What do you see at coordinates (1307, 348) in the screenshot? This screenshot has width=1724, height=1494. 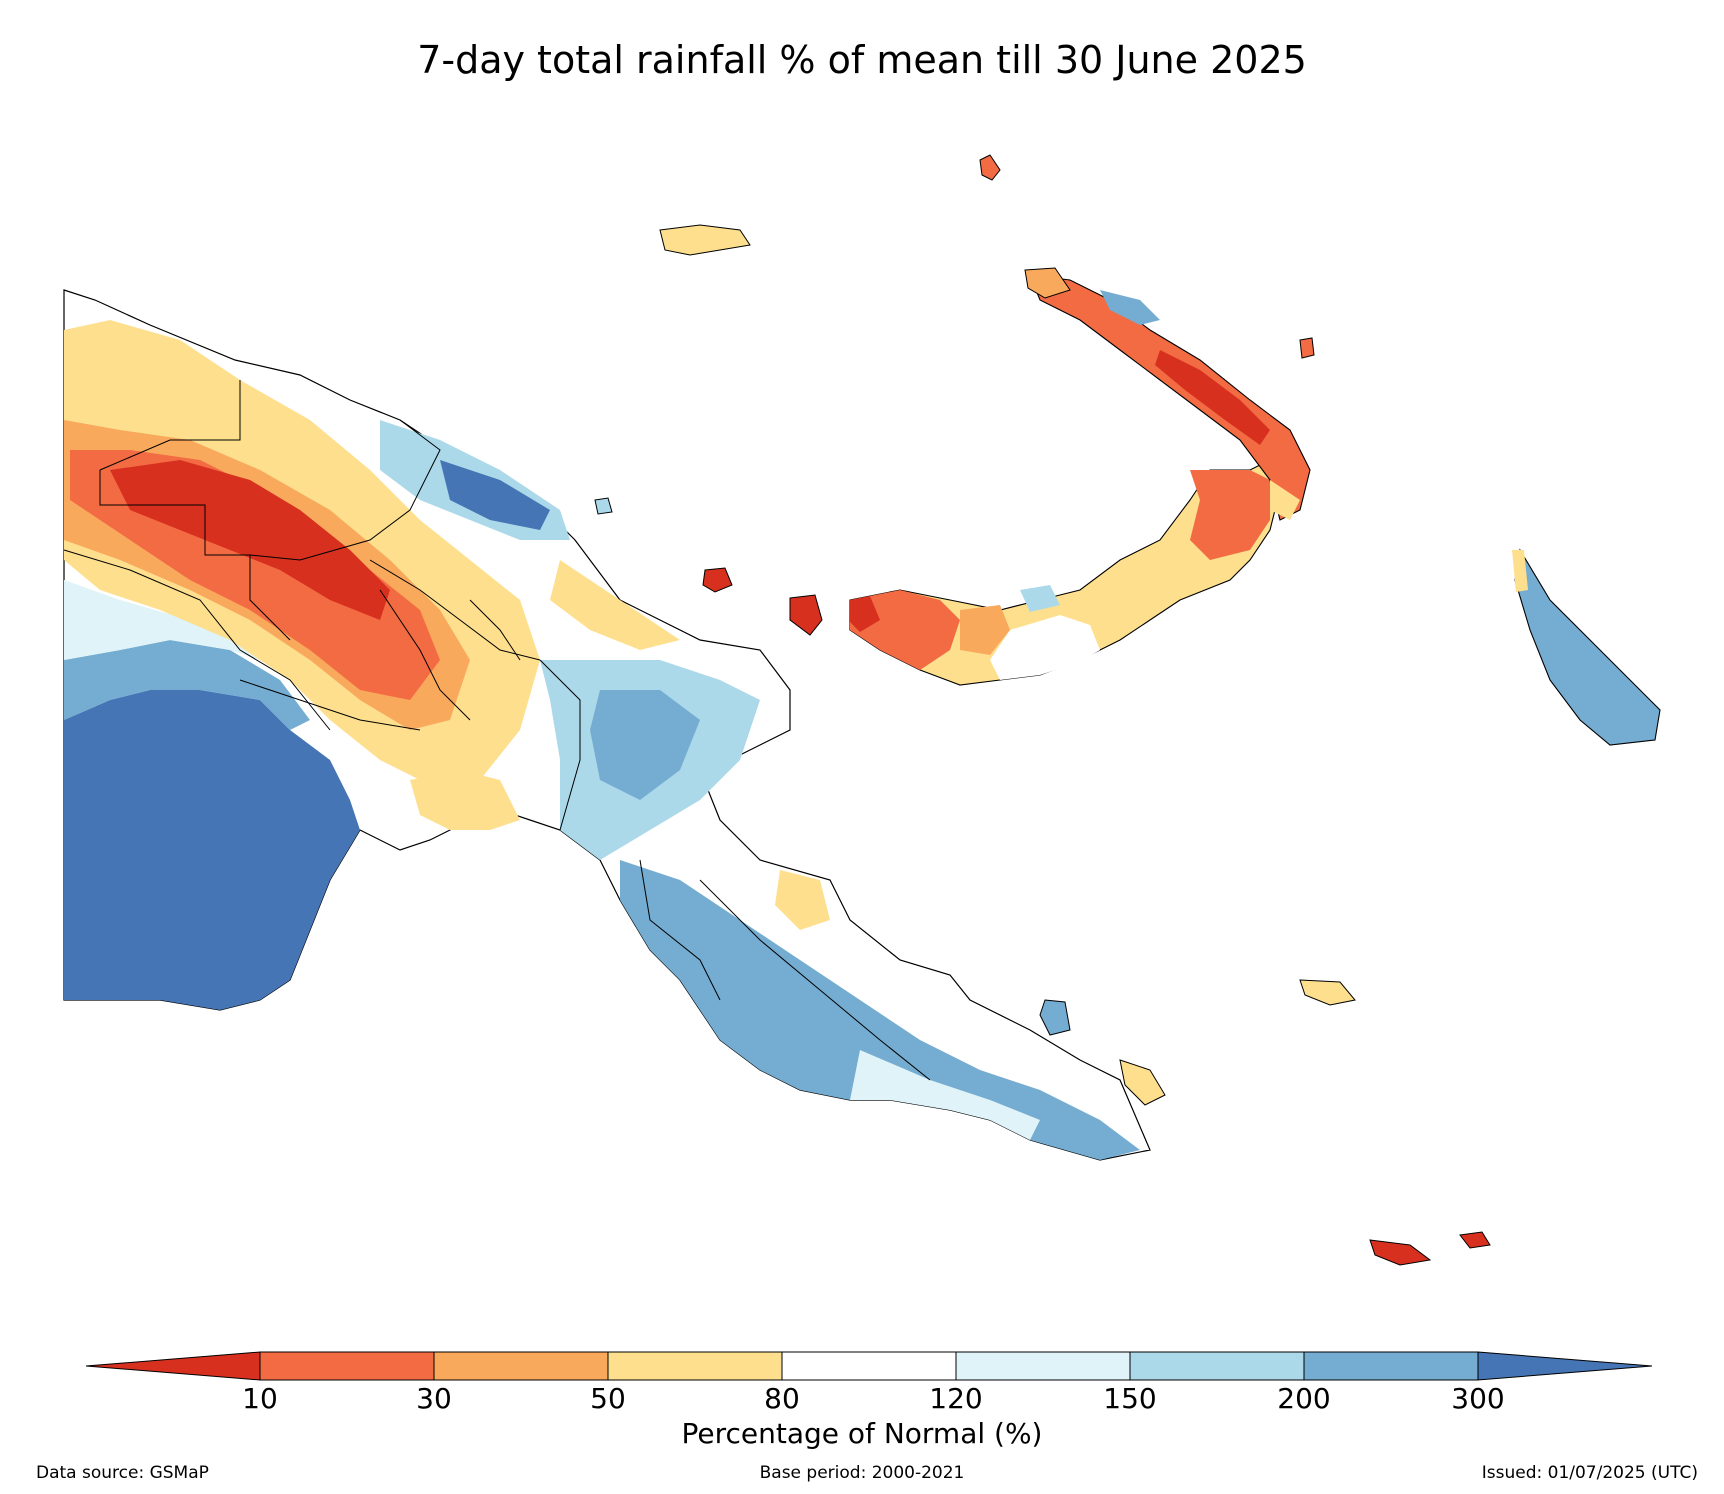 I see `lihir-island` at bounding box center [1307, 348].